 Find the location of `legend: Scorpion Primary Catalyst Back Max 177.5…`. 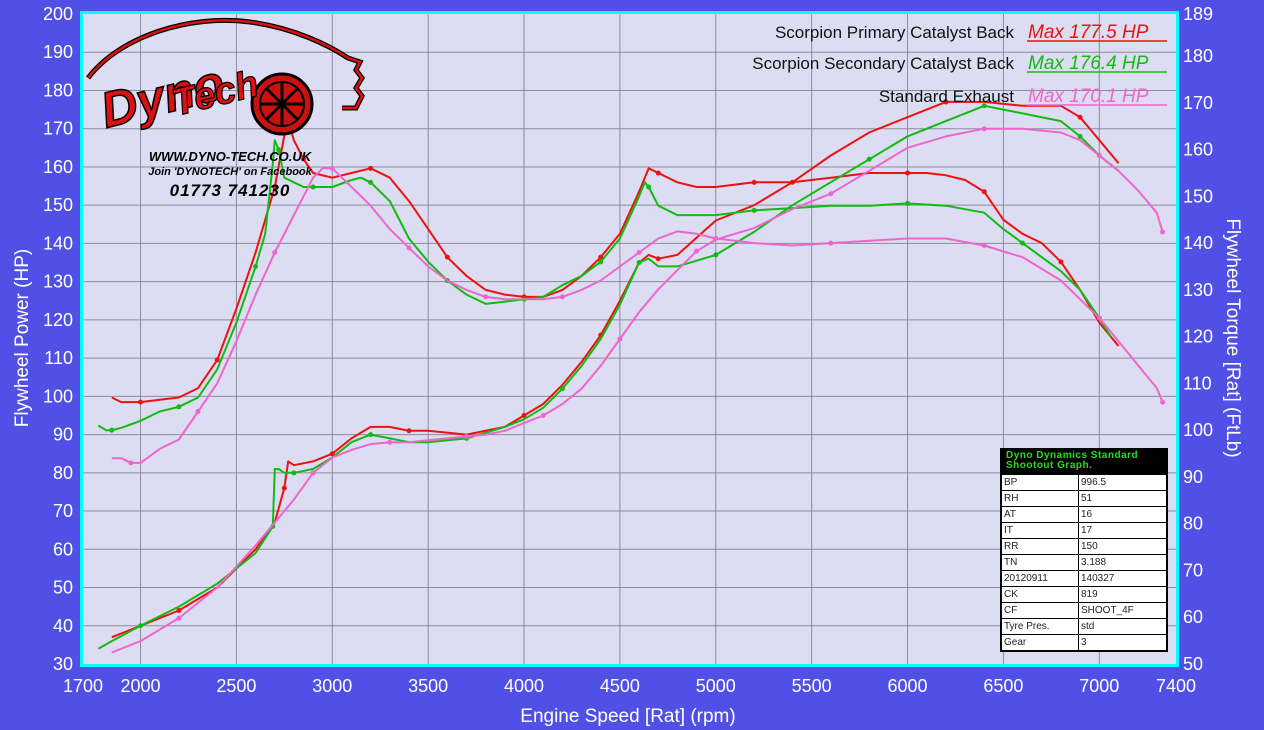

legend: Scorpion Primary Catalyst Back Max 177.5… is located at coordinates (959, 64).